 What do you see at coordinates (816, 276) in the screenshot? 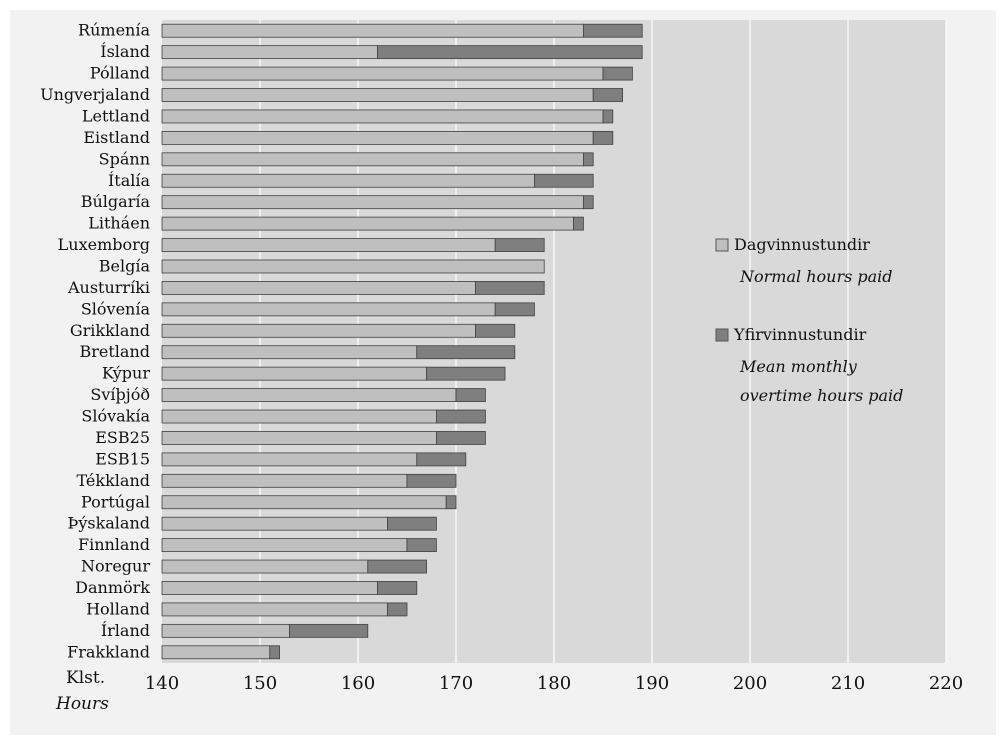
I see `legend-label-normal-en: Normal hours paid` at bounding box center [816, 276].